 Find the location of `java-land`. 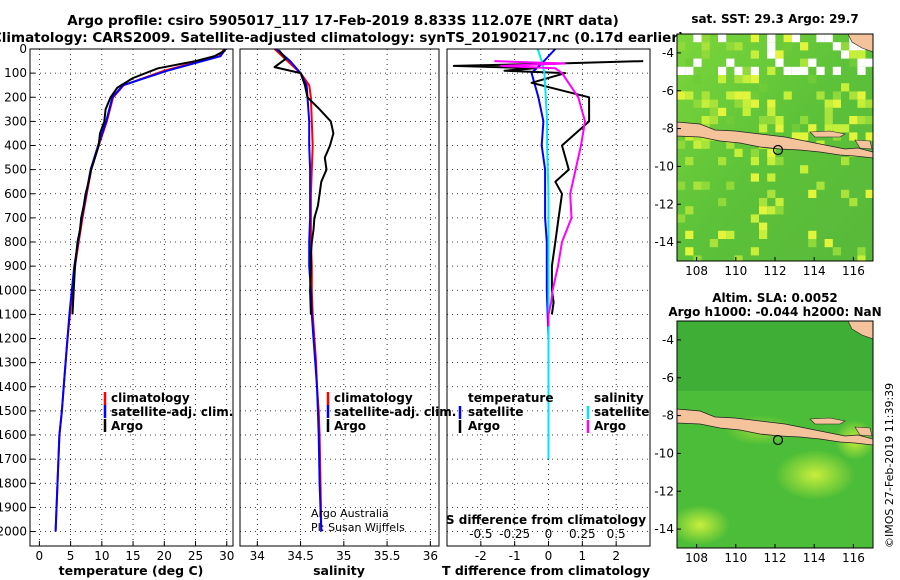

java-land is located at coordinates (775, 140).